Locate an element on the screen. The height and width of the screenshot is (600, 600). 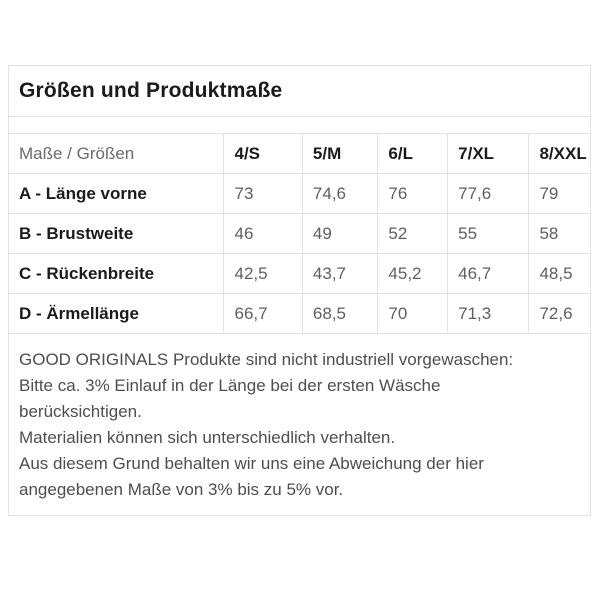
measurement-value: 42,5 is located at coordinates (263, 273).